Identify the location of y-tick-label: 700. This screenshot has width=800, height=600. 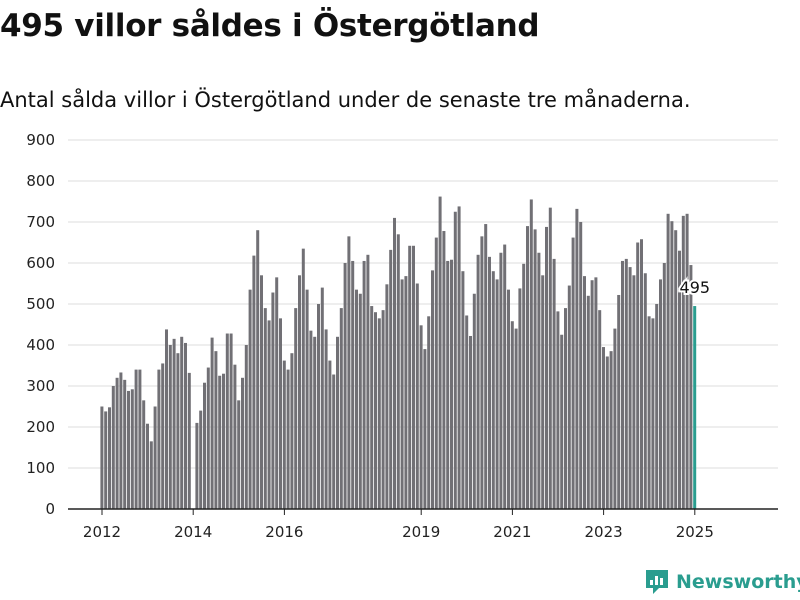
(40, 222).